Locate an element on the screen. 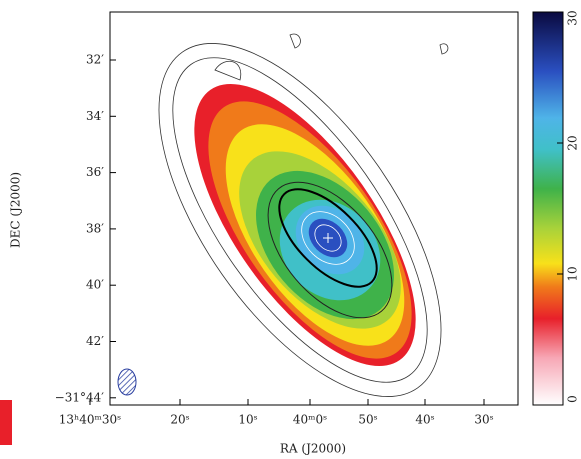  x-tick-label: 13ʰ40ᵐ30ˢ is located at coordinates (90, 420).